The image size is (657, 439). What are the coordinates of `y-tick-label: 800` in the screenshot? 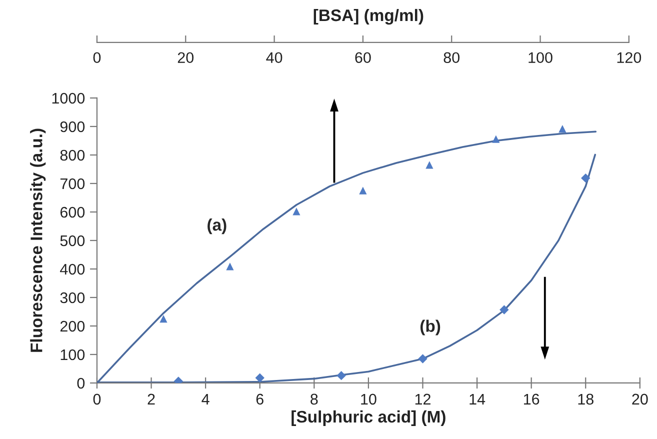 It's located at (72, 155).